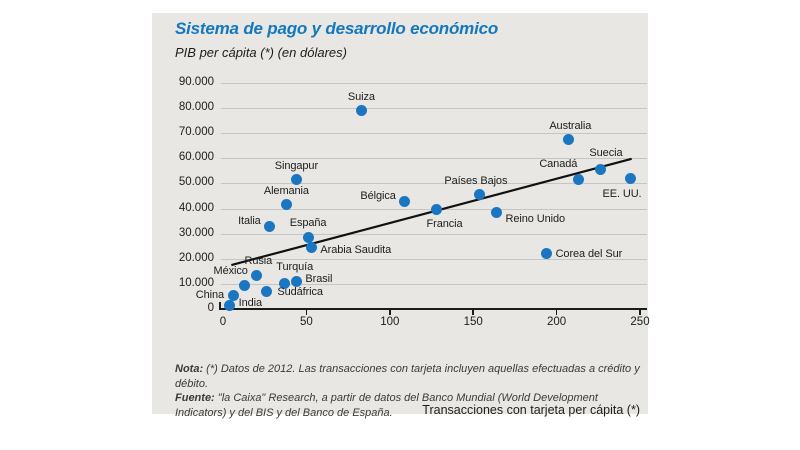  I want to click on y-tick-label: 40.000, so click(196, 207).